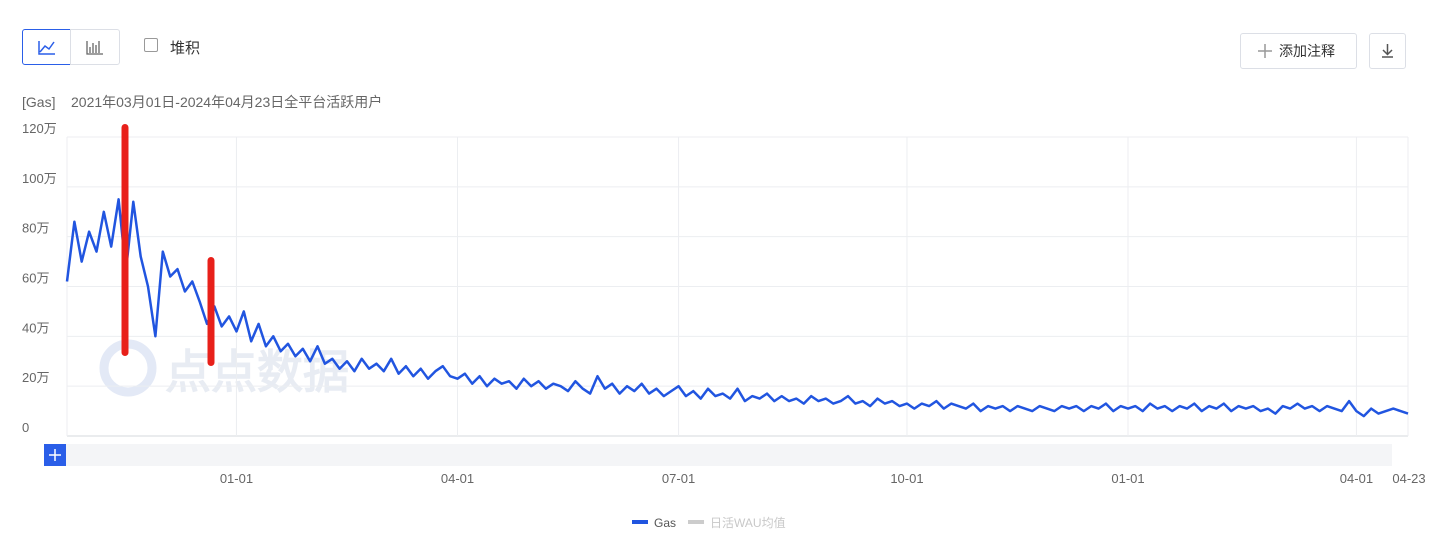 The width and height of the screenshot is (1429, 537). What do you see at coordinates (678, 478) in the screenshot?
I see `x-tick-label: 07-01` at bounding box center [678, 478].